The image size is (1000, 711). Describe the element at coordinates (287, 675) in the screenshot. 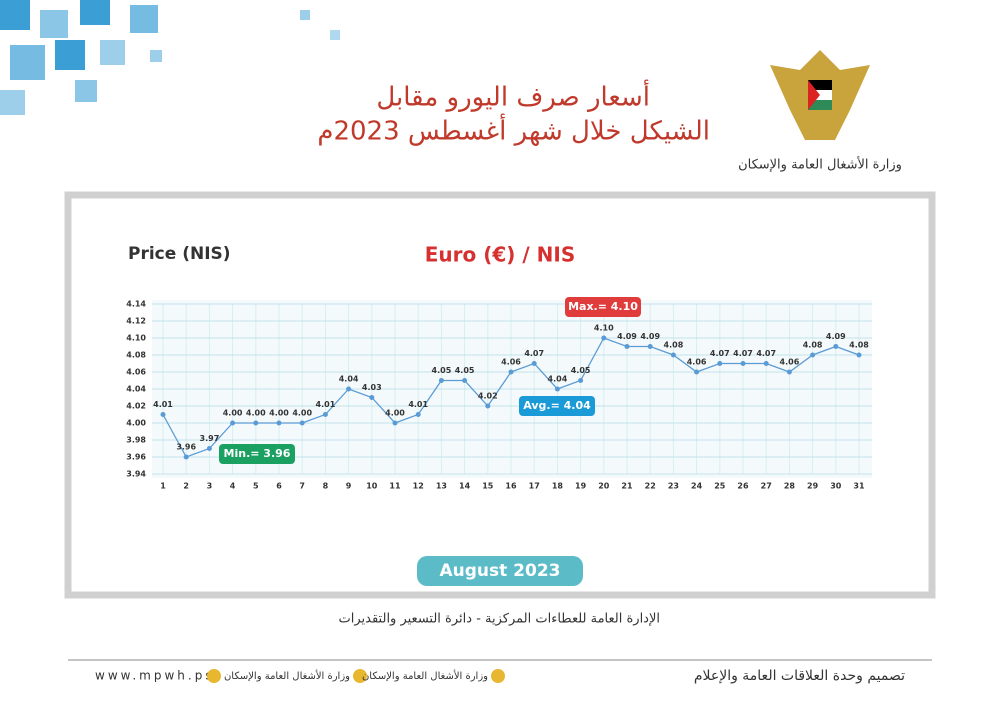

I see `facebook: وزارة الأشغال العامة والإسكان` at that location.